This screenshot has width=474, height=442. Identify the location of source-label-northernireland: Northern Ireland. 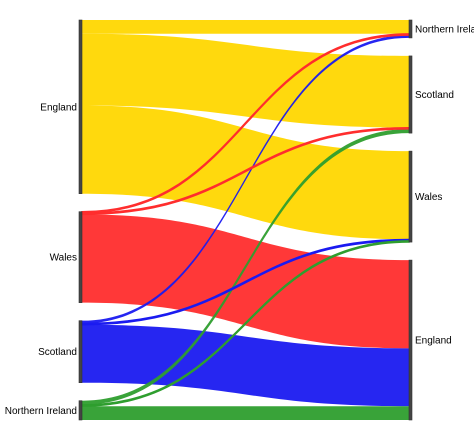
(41, 411).